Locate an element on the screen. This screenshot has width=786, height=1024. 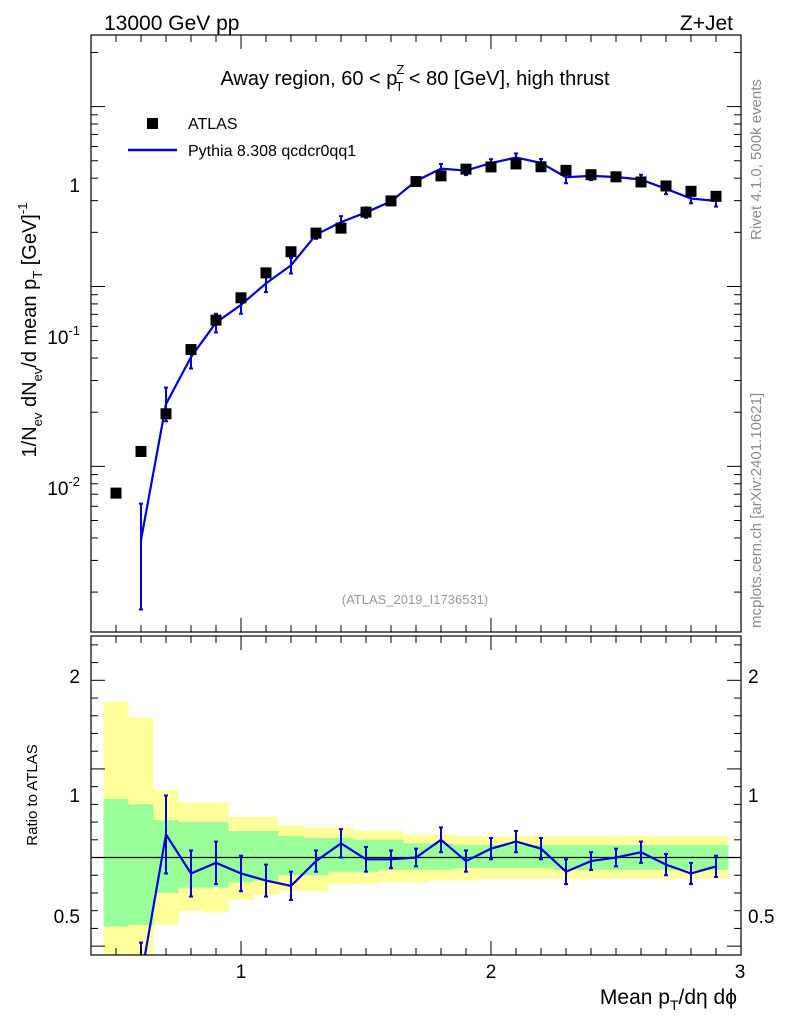
ratio-ytick-label-2-left: 2 is located at coordinates (74, 677).